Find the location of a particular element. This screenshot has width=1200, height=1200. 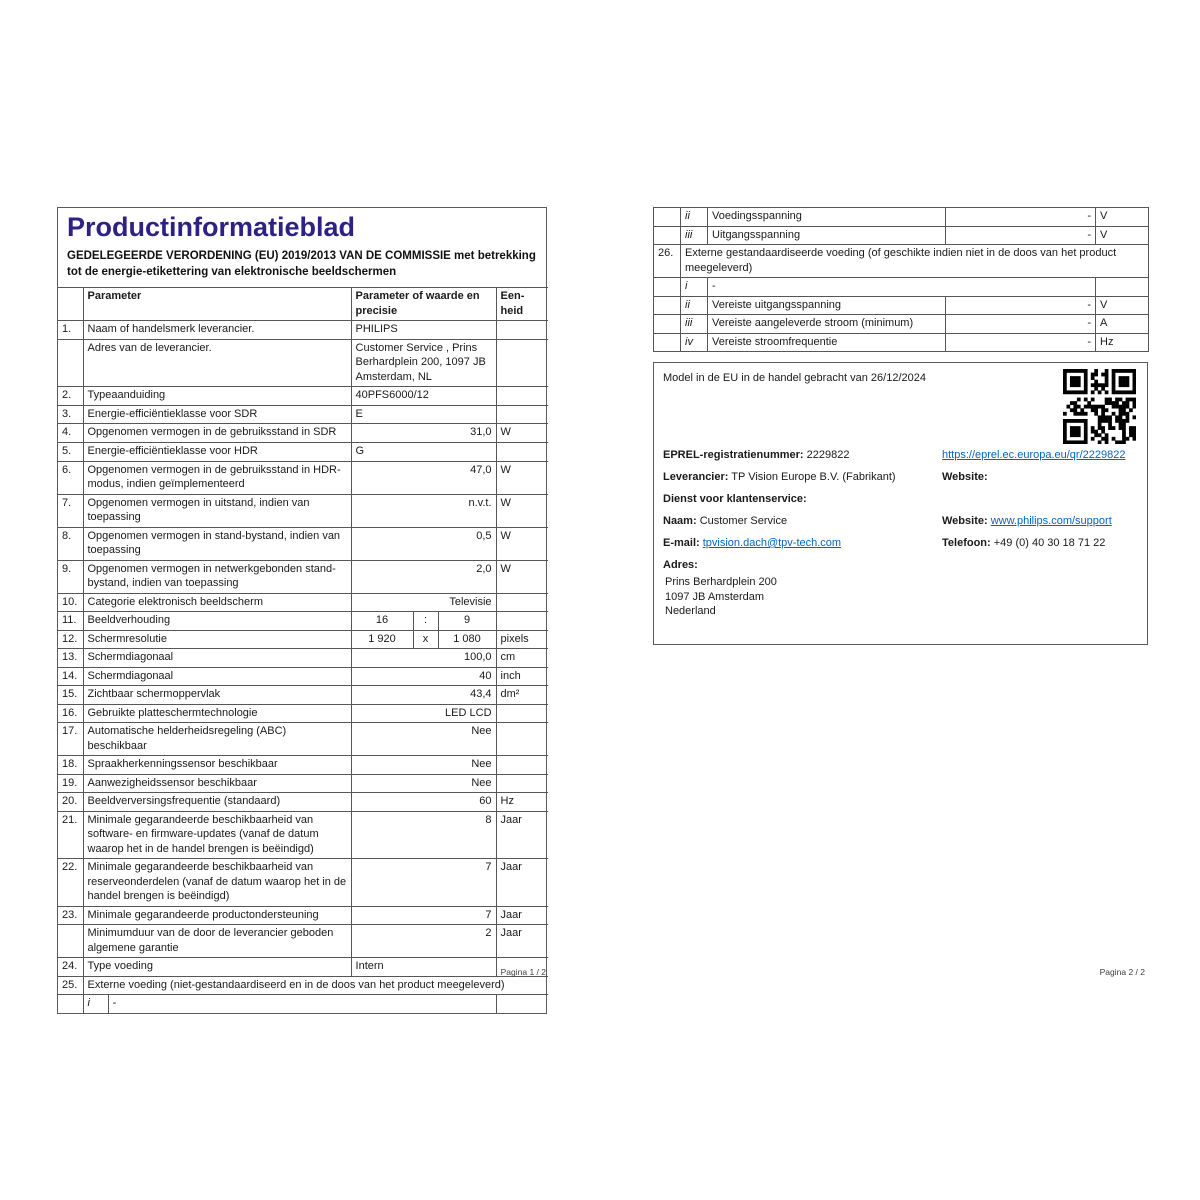

row-number-cell: 14. is located at coordinates (71, 676).